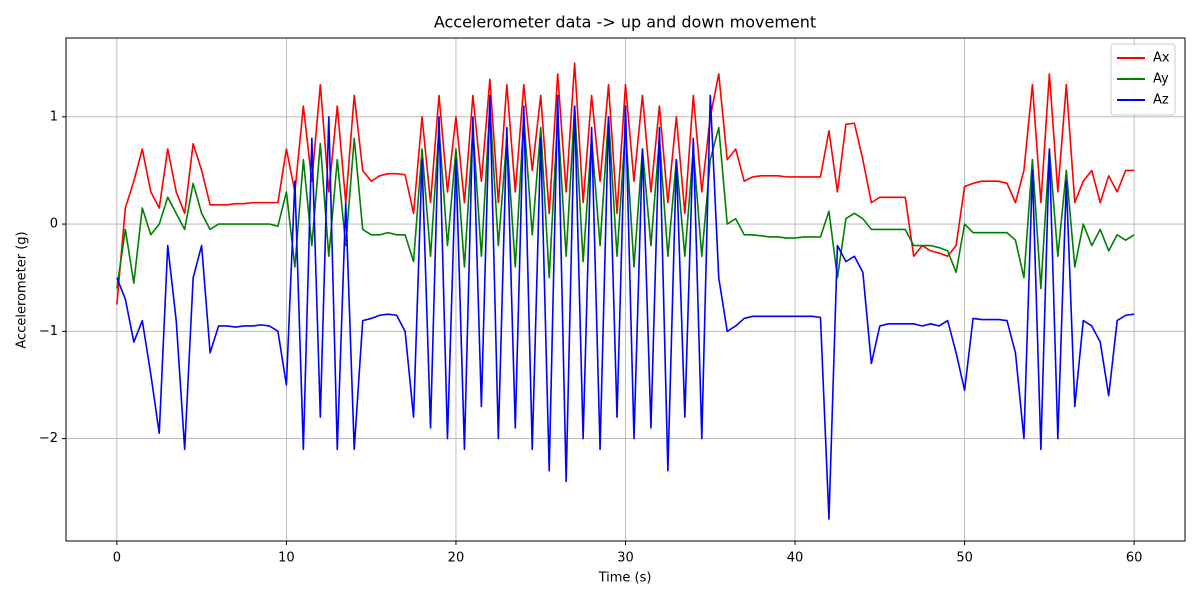 This screenshot has height=600, width=1200. I want to click on x-tick-label: 0, so click(117, 558).